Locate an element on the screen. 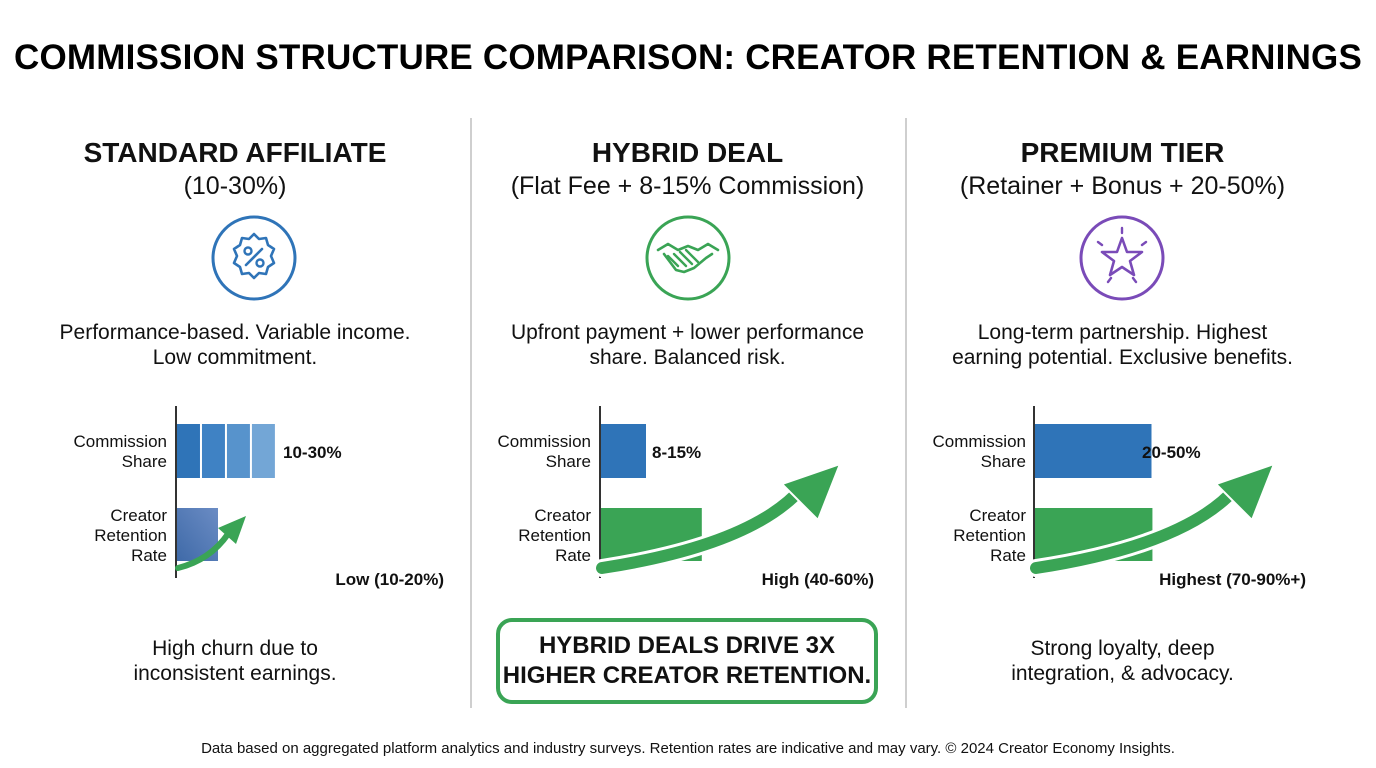 This screenshot has height=768, width=1376. description-line: Long-term partnership. Highest is located at coordinates (1122, 332).